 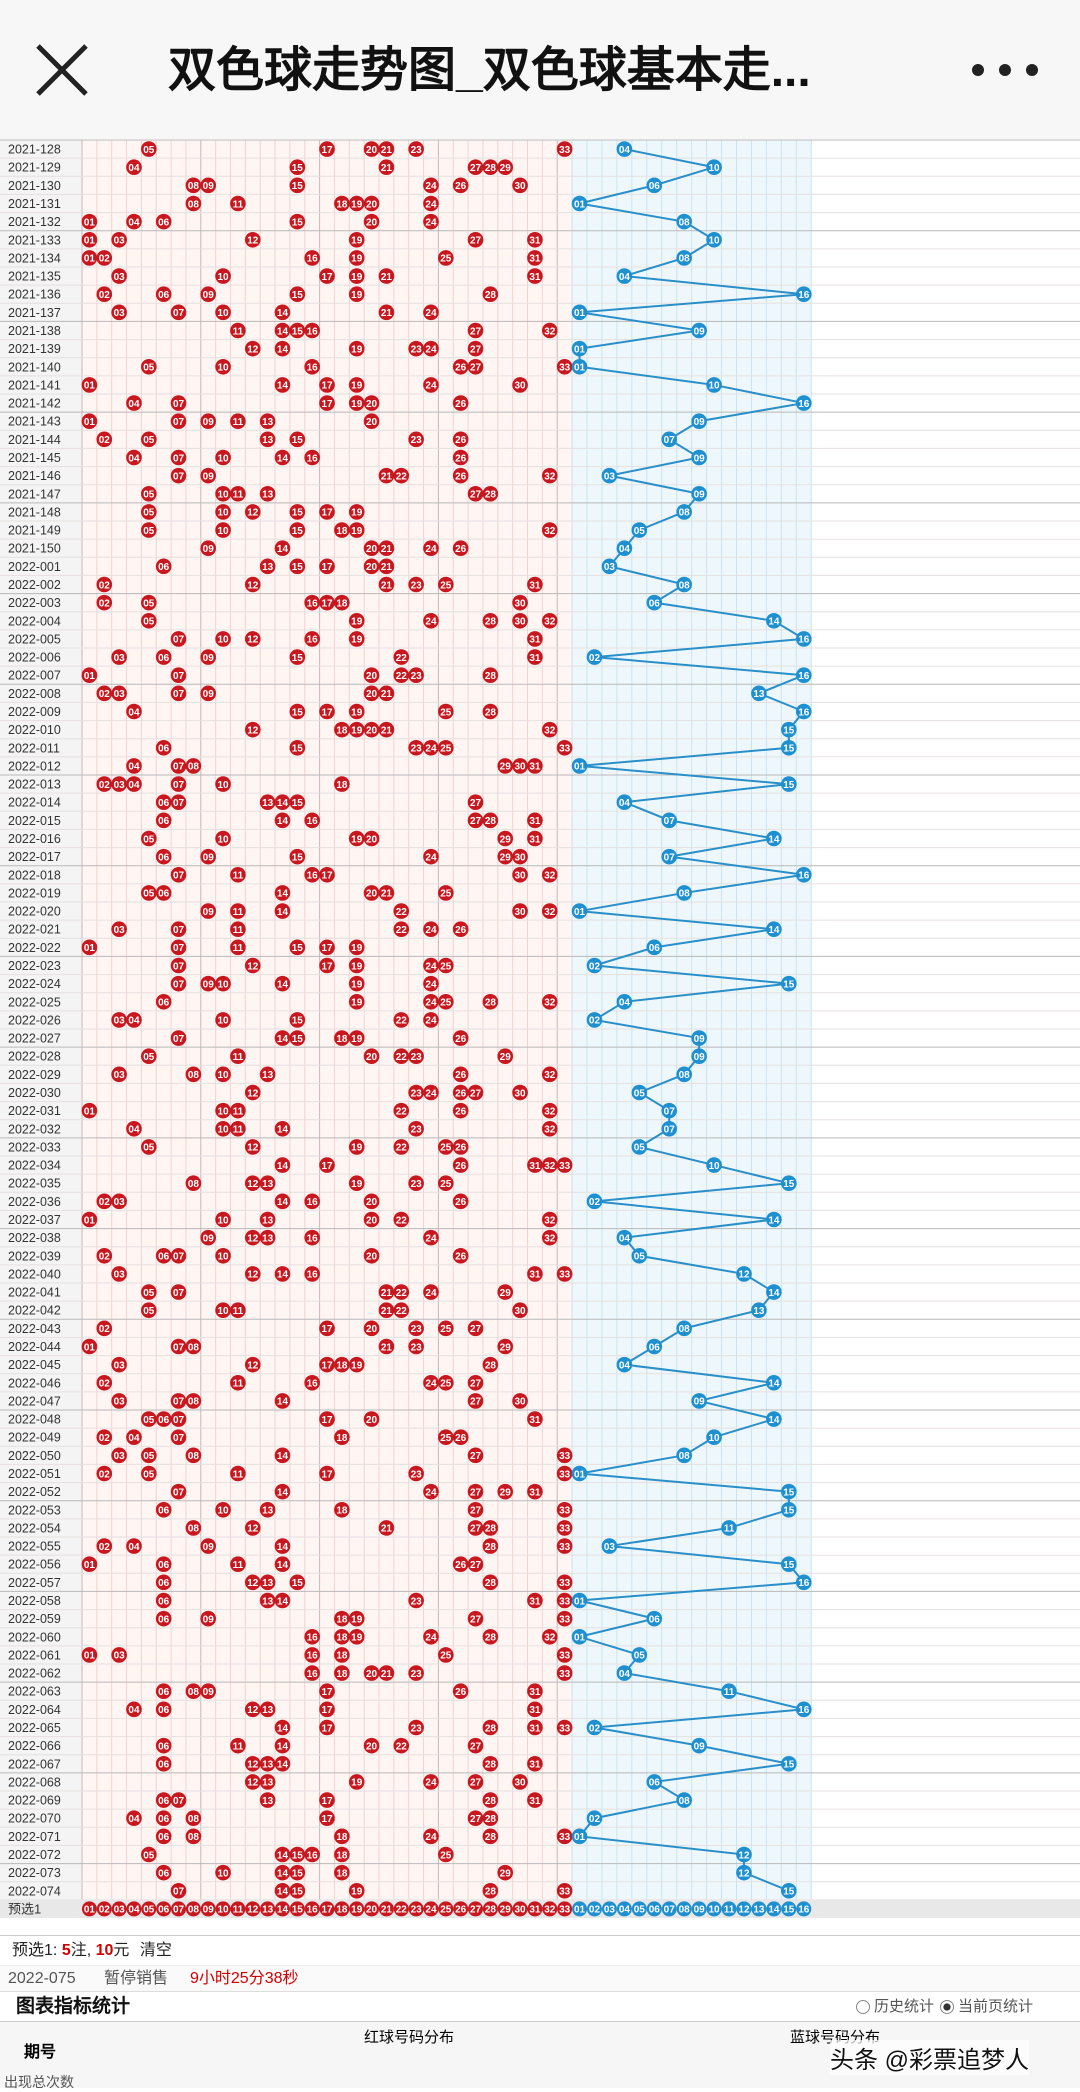 I want to click on preselect-blue-ball: 02, so click(x=594, y=1909).